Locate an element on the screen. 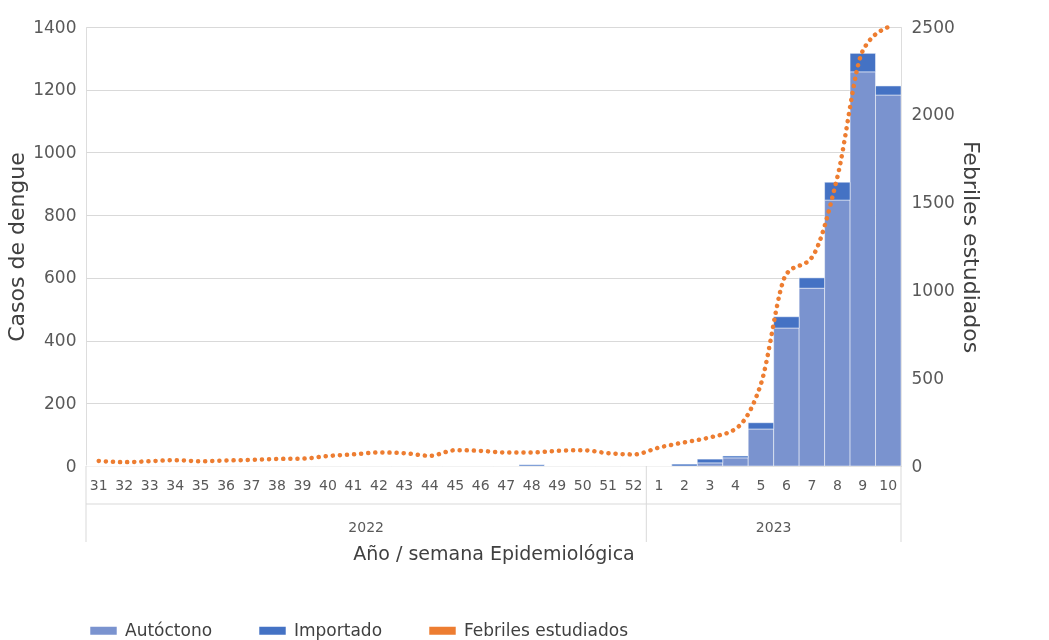 The width and height of the screenshot is (1049, 640). x-tick-label: 49 is located at coordinates (557, 484).